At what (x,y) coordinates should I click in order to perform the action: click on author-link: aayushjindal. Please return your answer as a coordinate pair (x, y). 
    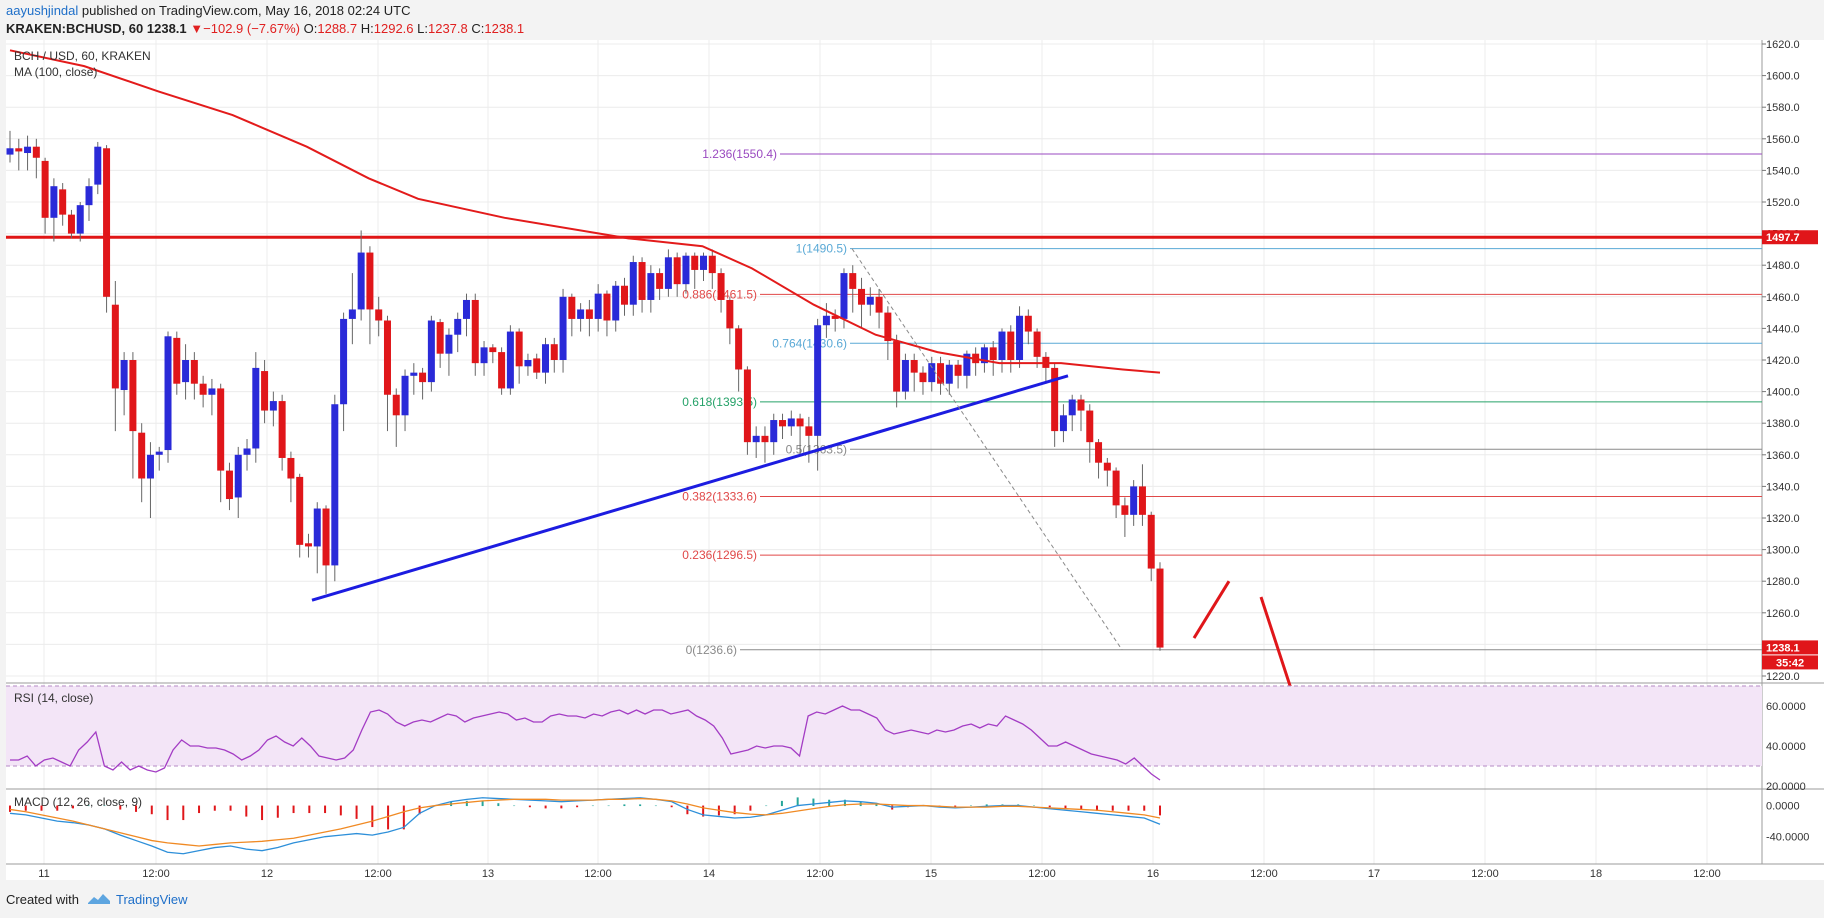
    Looking at the image, I should click on (42, 10).